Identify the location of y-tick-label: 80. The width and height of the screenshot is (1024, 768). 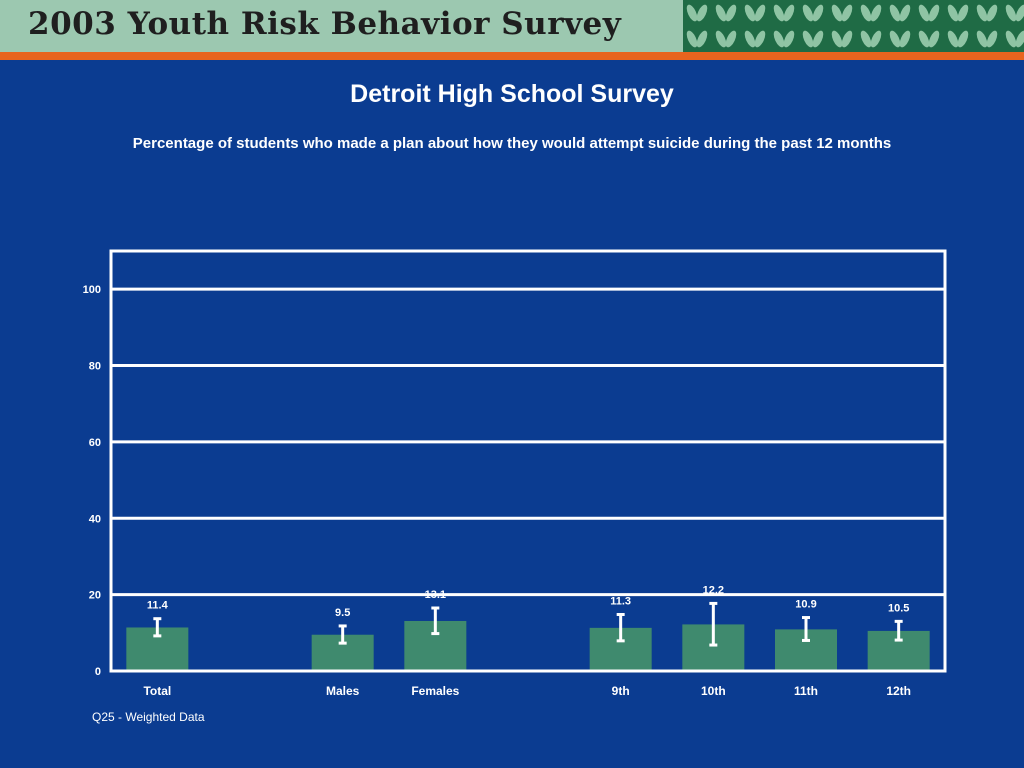
(95, 367).